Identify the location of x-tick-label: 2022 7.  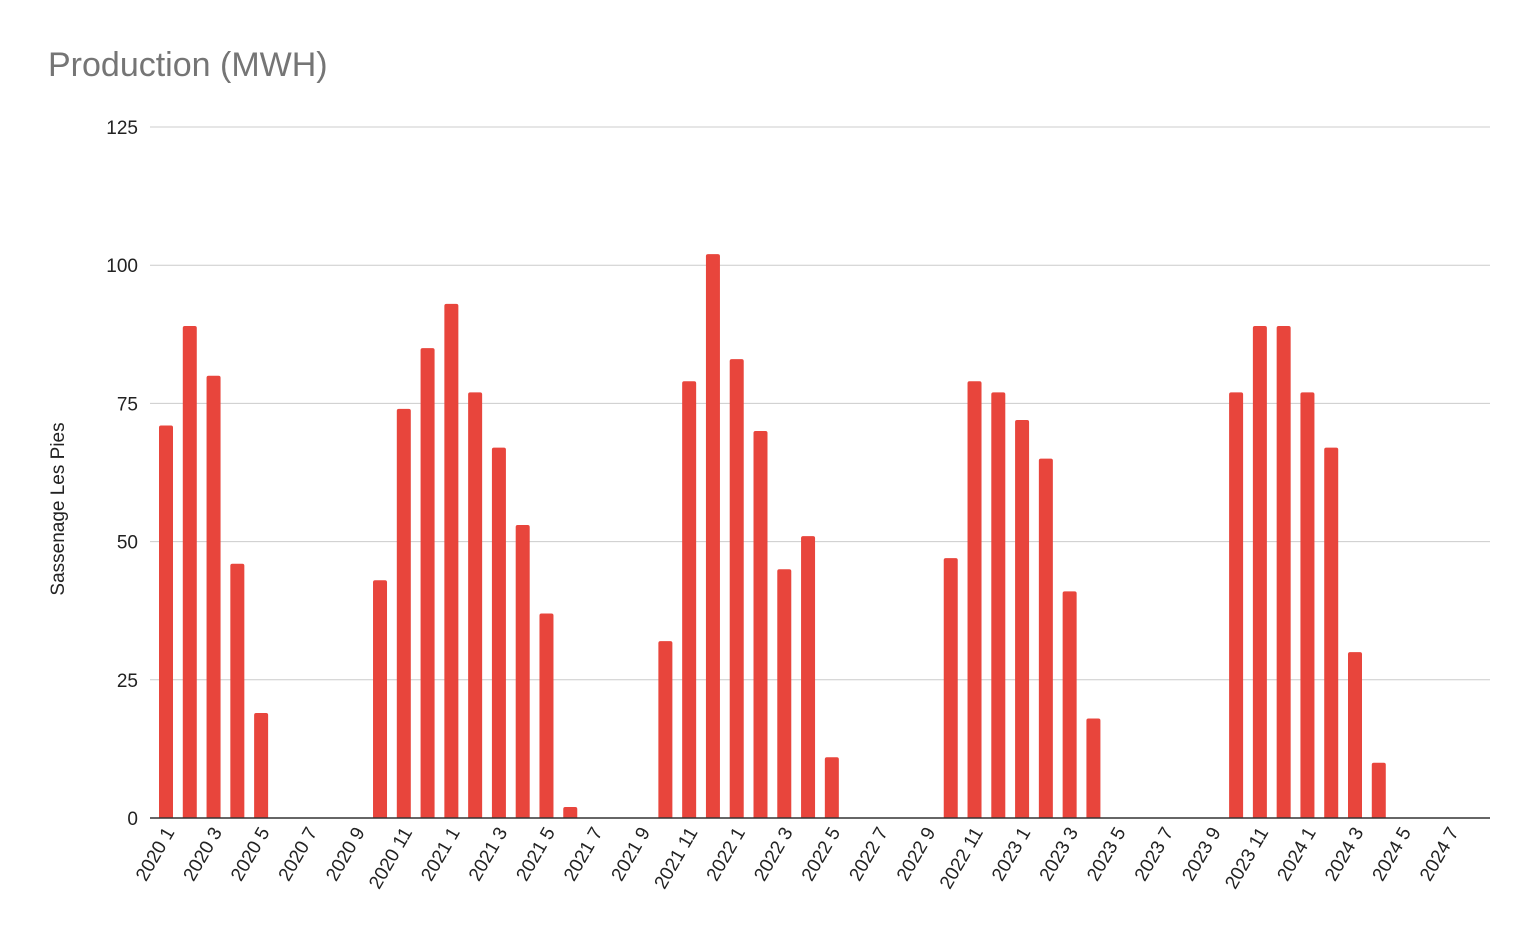
(868, 854).